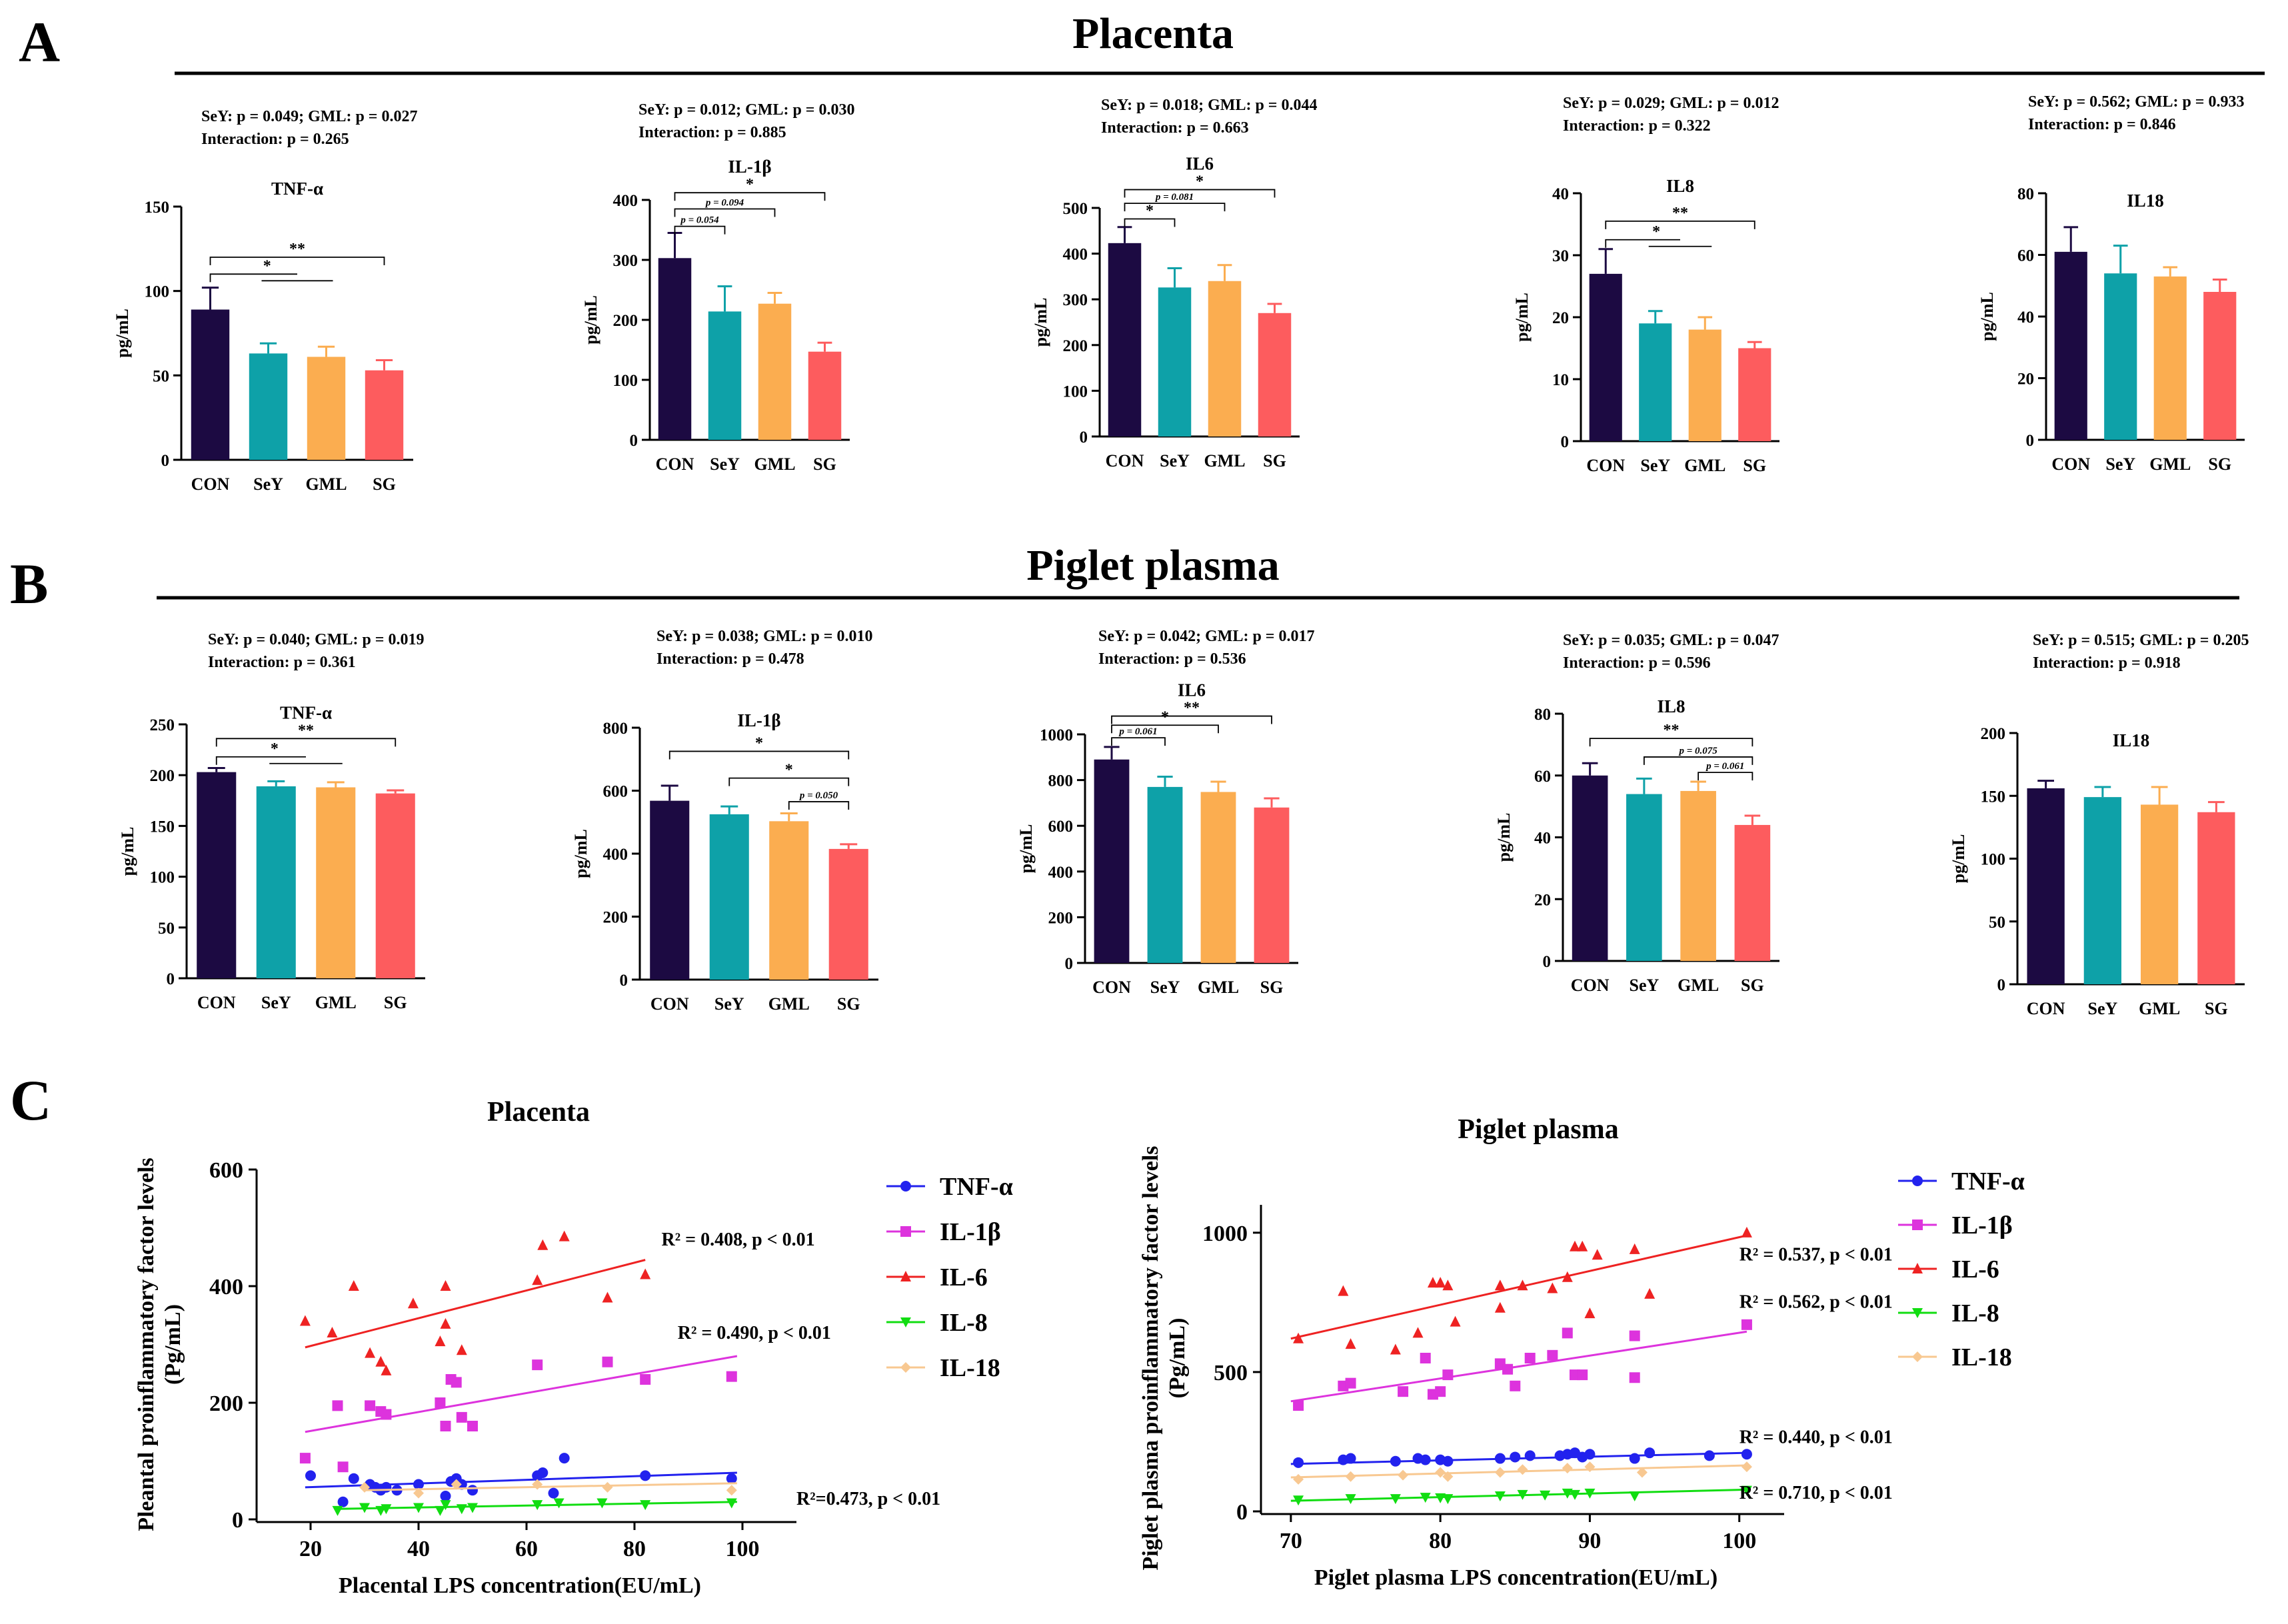 The width and height of the screenshot is (2288, 1624). I want to click on bar-sg, so click(1752, 892).